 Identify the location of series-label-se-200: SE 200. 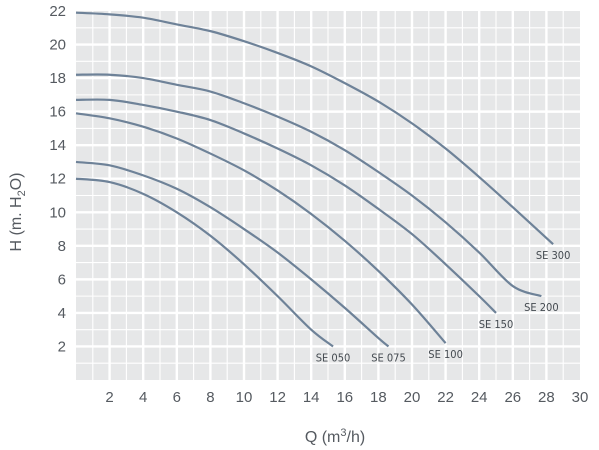
(541, 307).